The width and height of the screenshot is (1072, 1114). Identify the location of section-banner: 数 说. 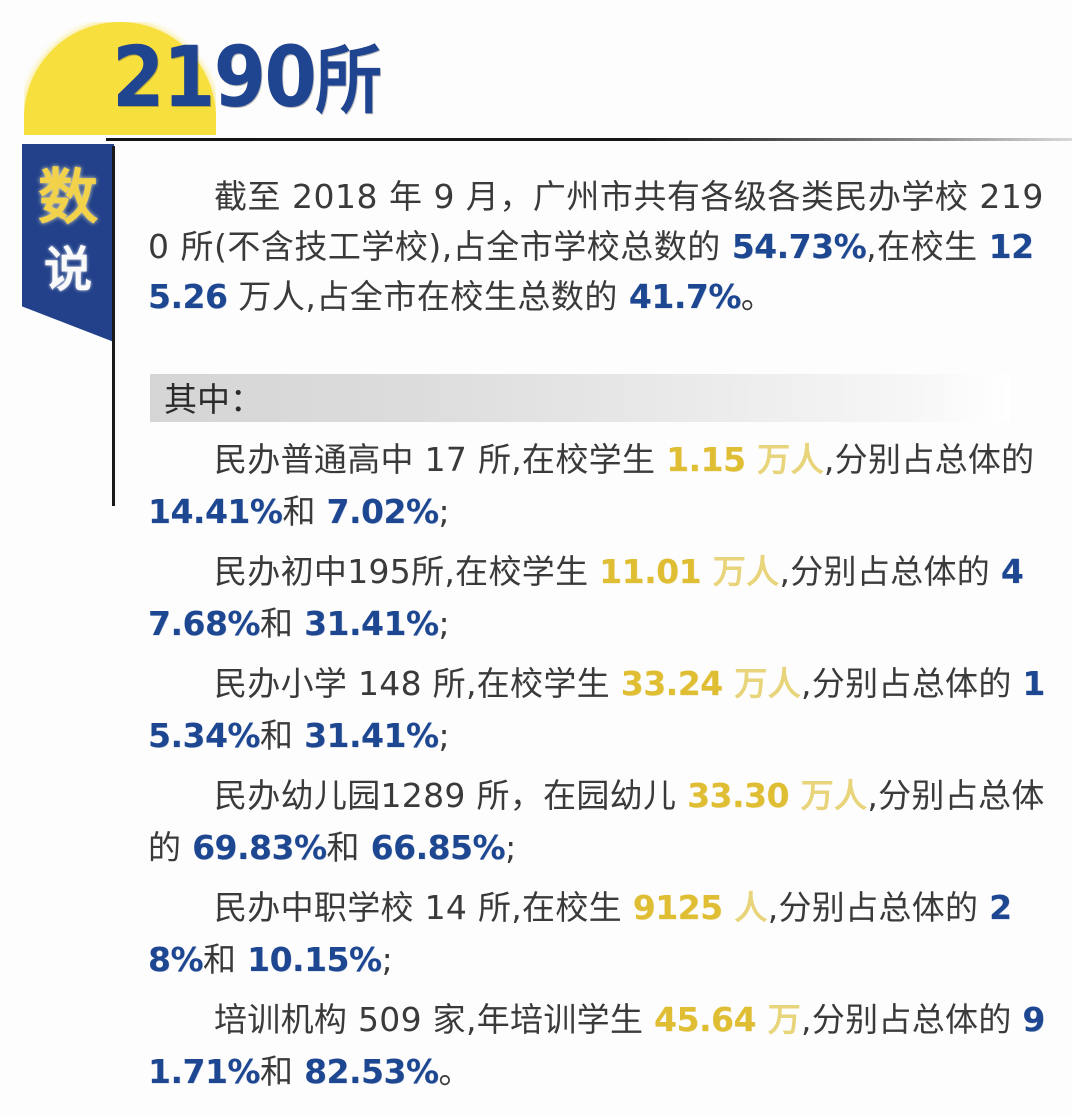
(68, 243).